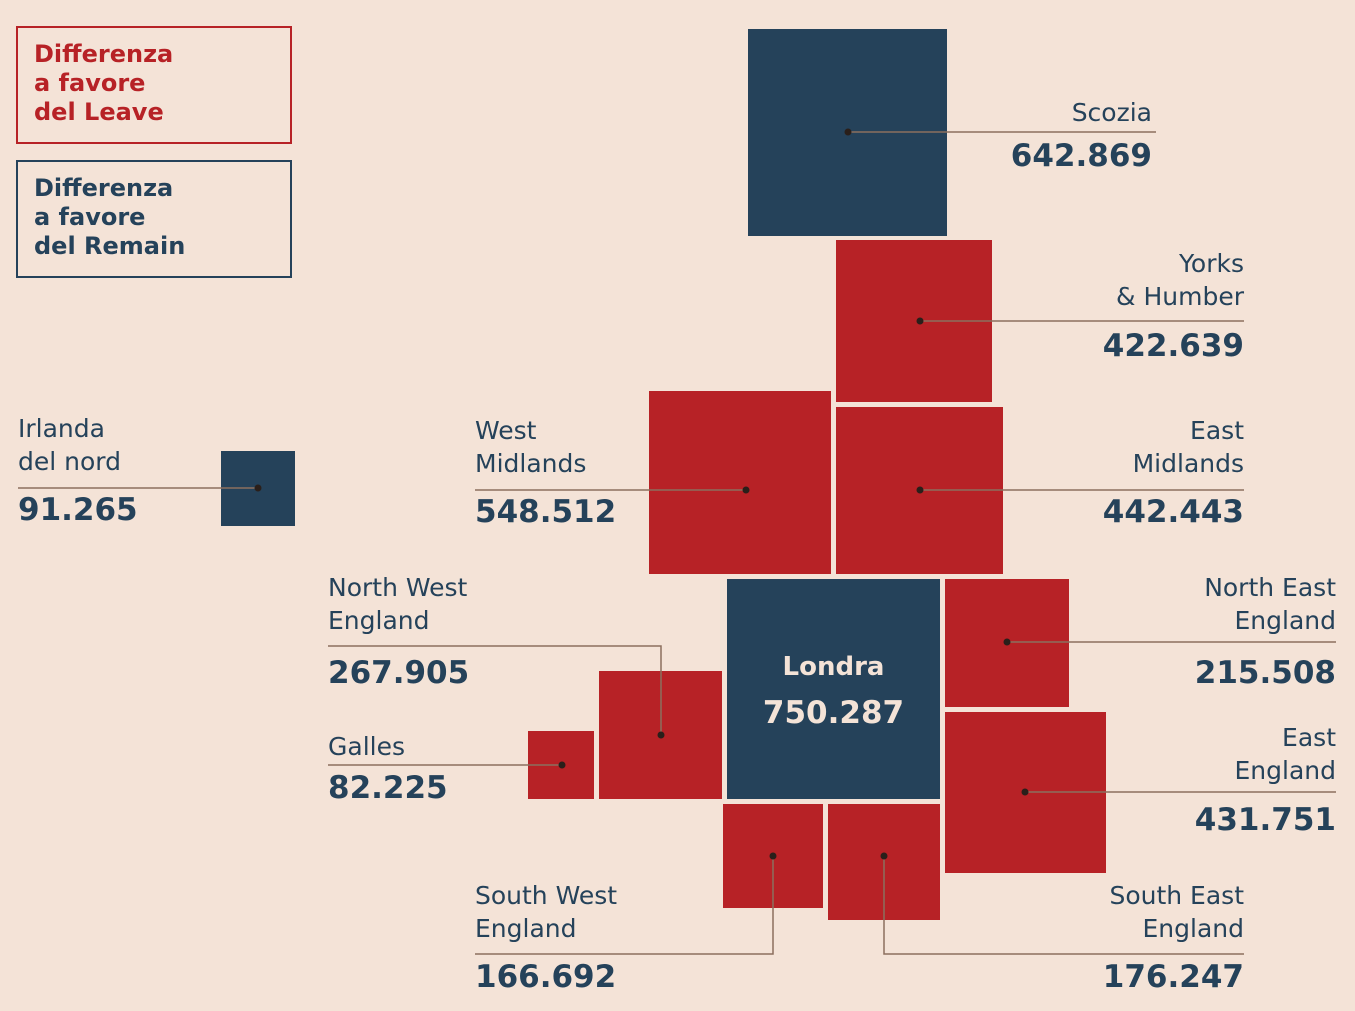 This screenshot has height=1011, width=1355. What do you see at coordinates (661, 735) in the screenshot?
I see `leader-dot-north-west` at bounding box center [661, 735].